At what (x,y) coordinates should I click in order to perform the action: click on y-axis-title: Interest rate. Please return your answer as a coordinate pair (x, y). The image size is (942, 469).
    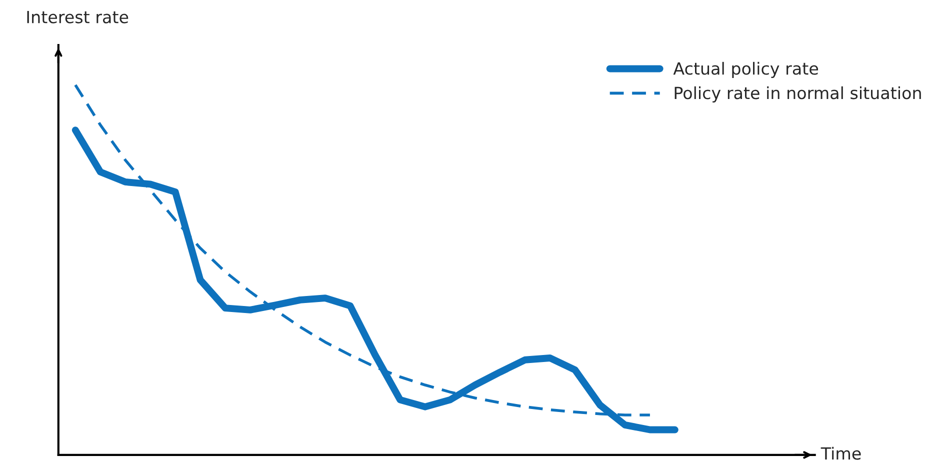
    Looking at the image, I should click on (77, 17).